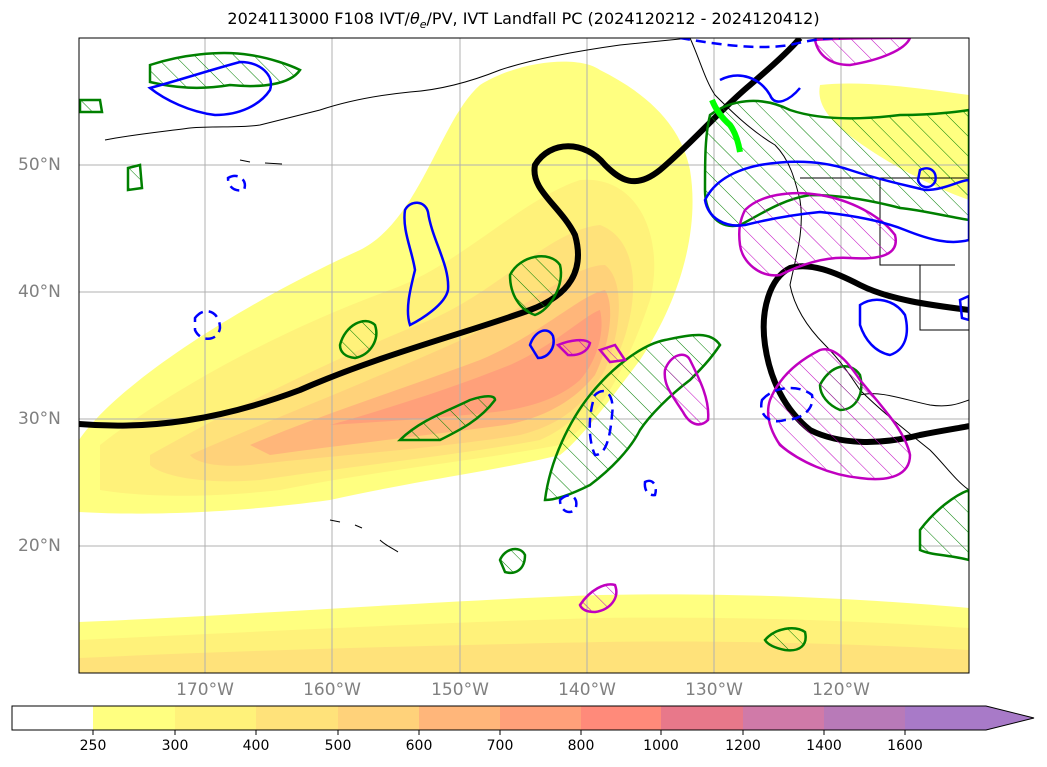 Image resolution: width=1047 pixels, height=767 pixels. I want to click on colorbar-tick-600: 600, so click(419, 746).